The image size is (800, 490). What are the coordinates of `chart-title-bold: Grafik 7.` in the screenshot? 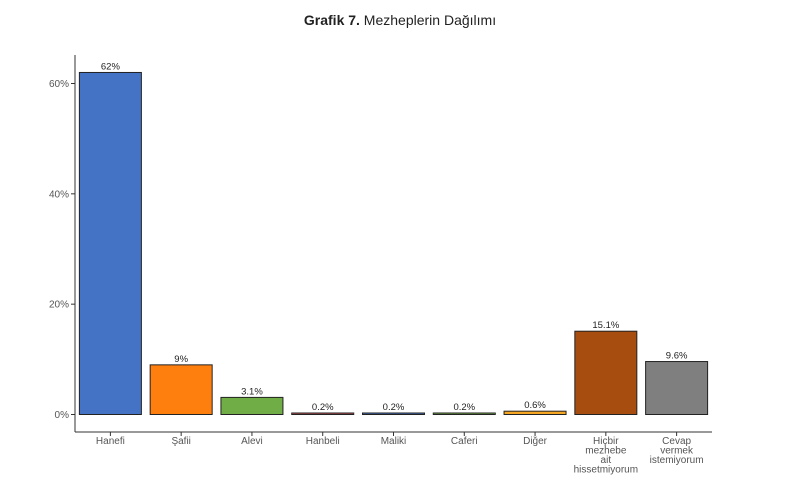 It's located at (331, 20).